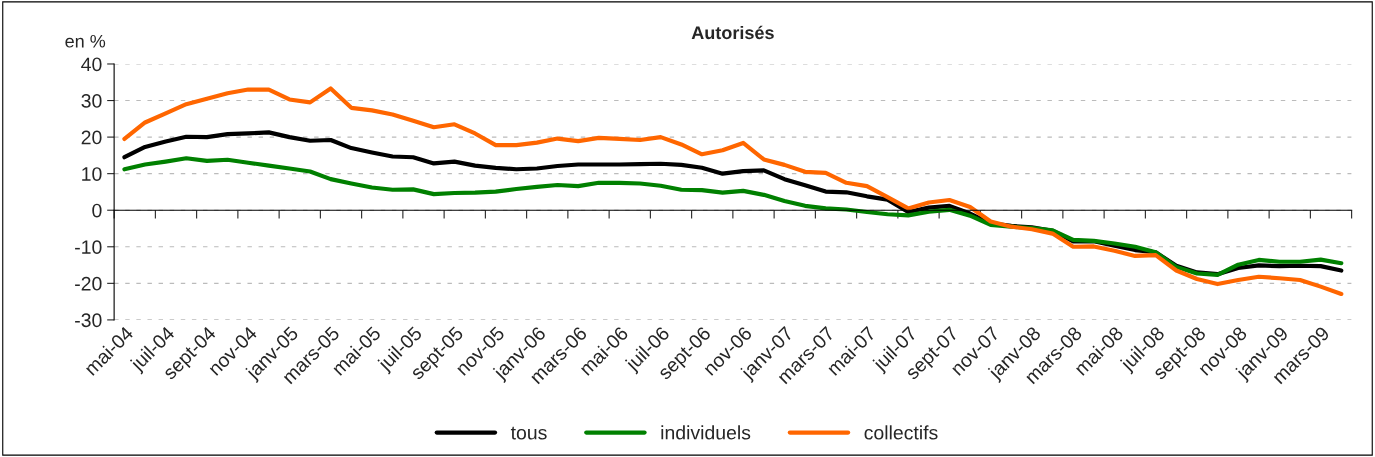 The height and width of the screenshot is (457, 1375). What do you see at coordinates (528, 433) in the screenshot?
I see `legend-label: tous` at bounding box center [528, 433].